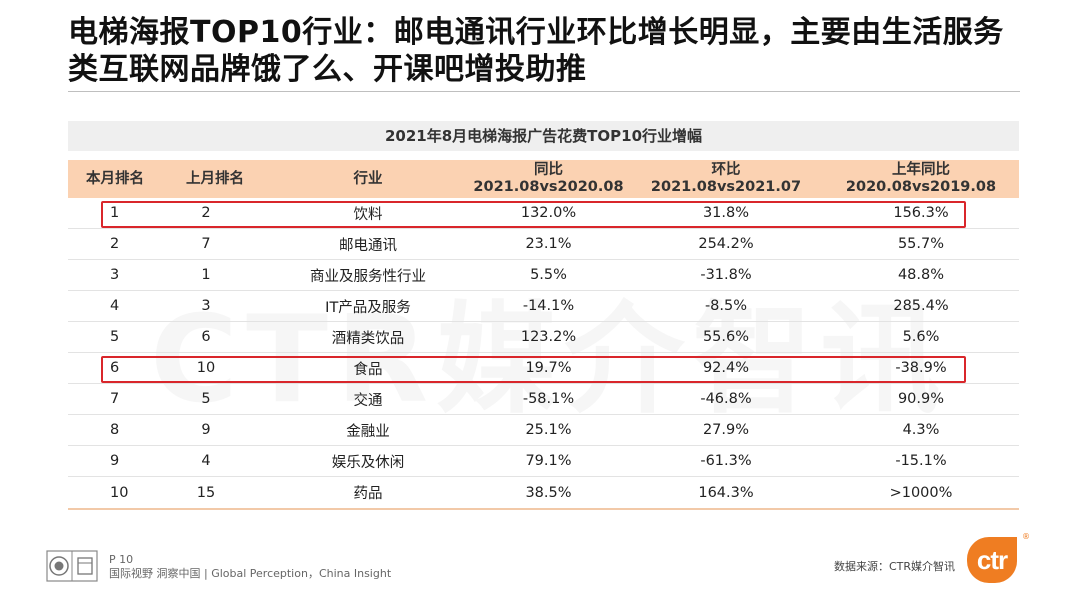  Describe the element at coordinates (544, 91) in the screenshot. I see `title-divider` at that location.